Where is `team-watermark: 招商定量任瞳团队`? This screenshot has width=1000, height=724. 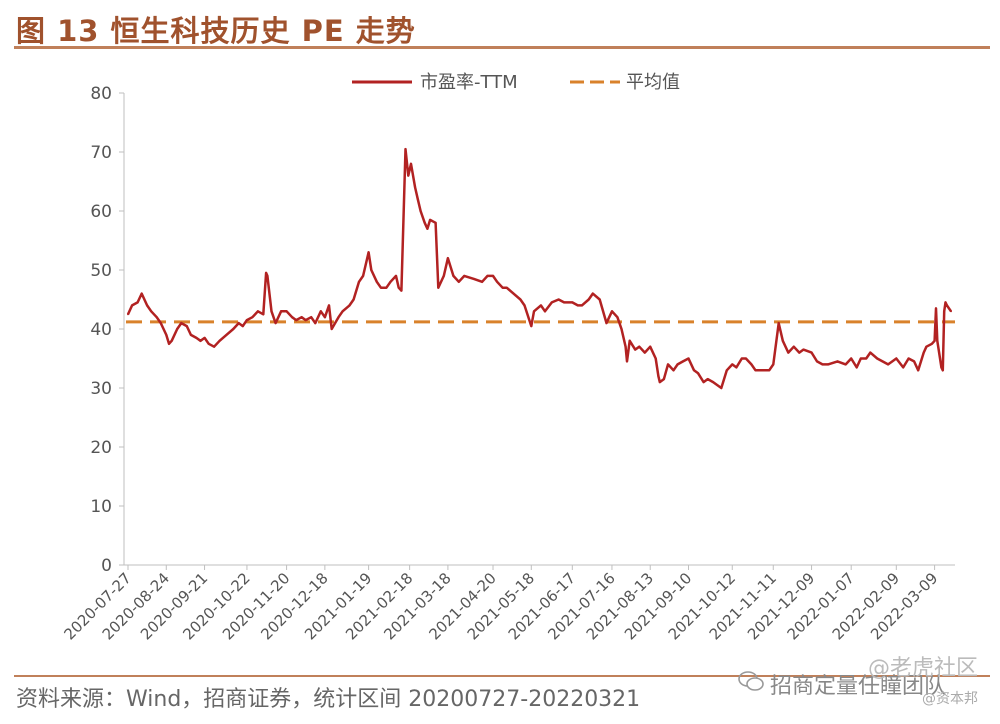 team-watermark: 招商定量任瞳团队 is located at coordinates (858, 686).